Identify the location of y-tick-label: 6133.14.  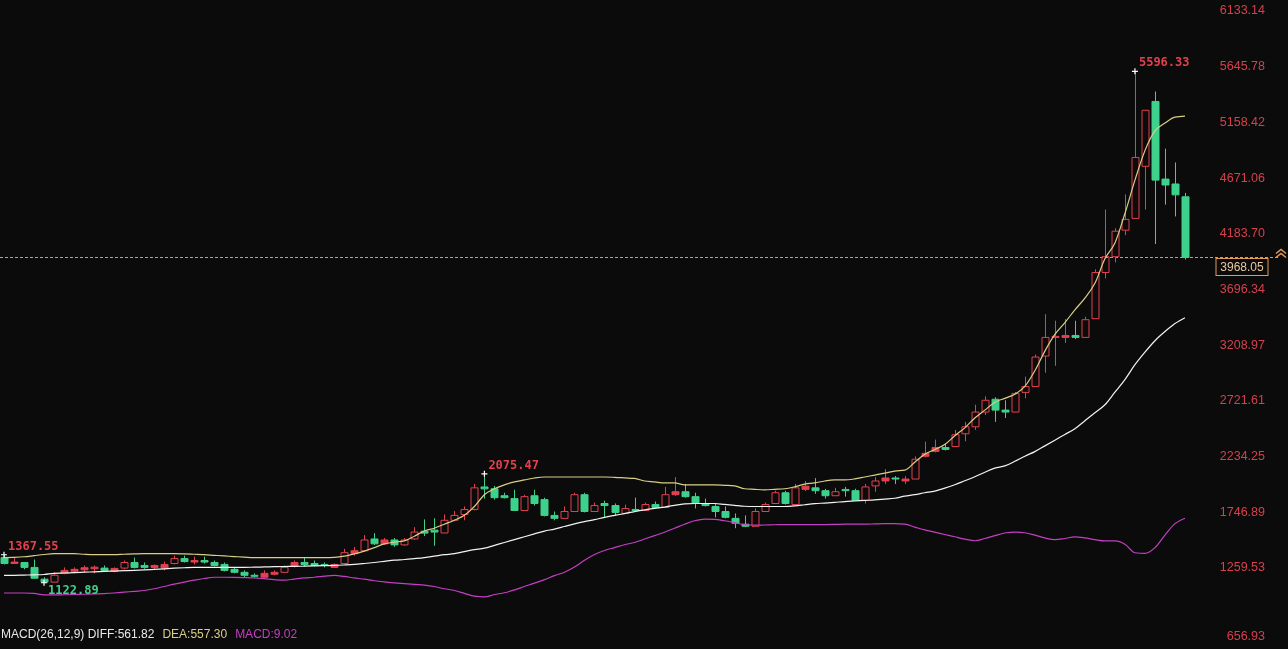
(1242, 10).